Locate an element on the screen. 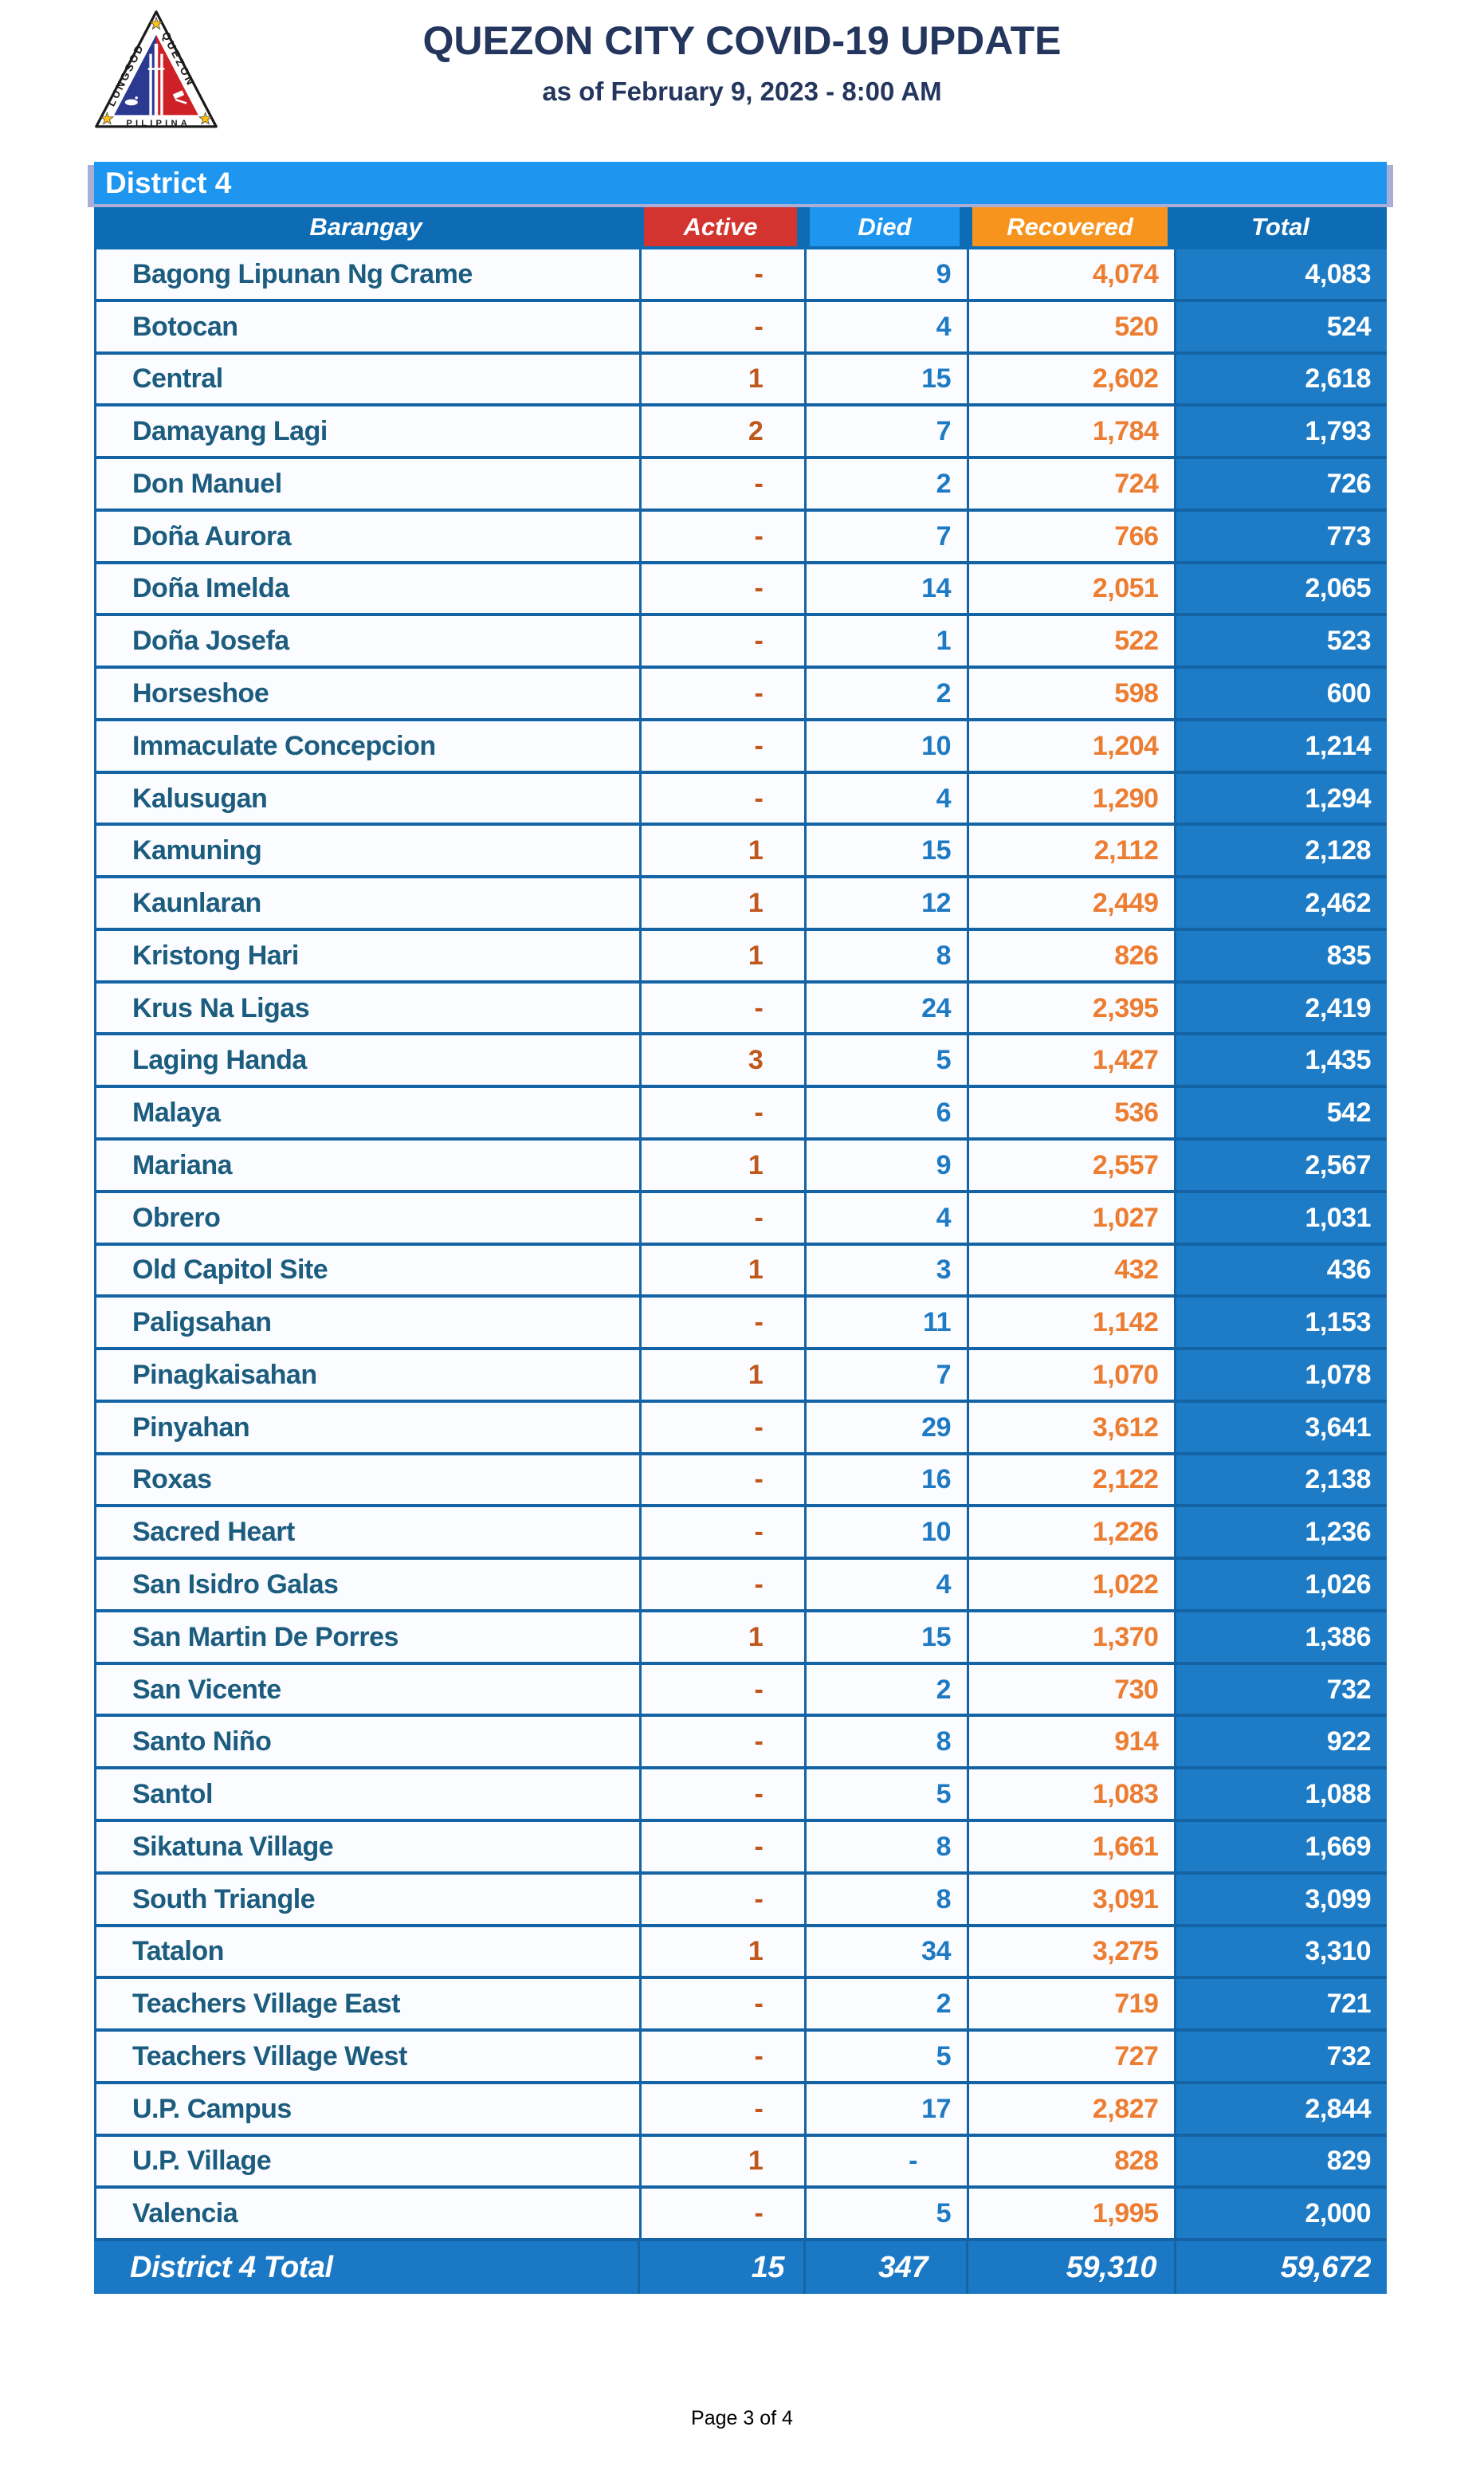 Image resolution: width=1484 pixels, height=2466 pixels. table-row: Kamuning 1 15 2,112 2,128 is located at coordinates (741, 853).